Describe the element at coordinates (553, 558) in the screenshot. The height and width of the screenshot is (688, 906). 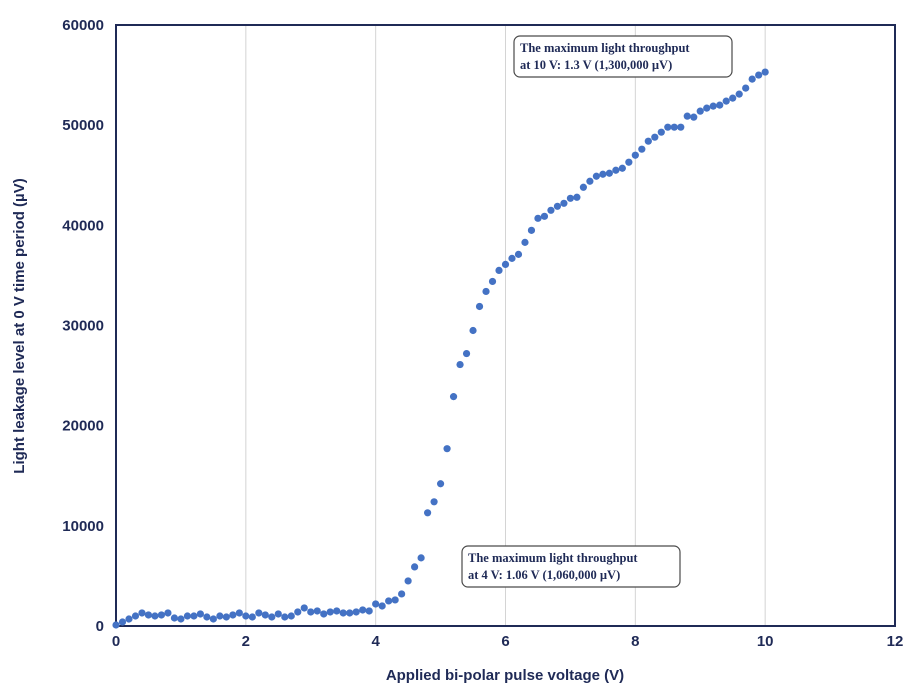
I see `annotation-4v-line1: The maximum light throughput` at that location.